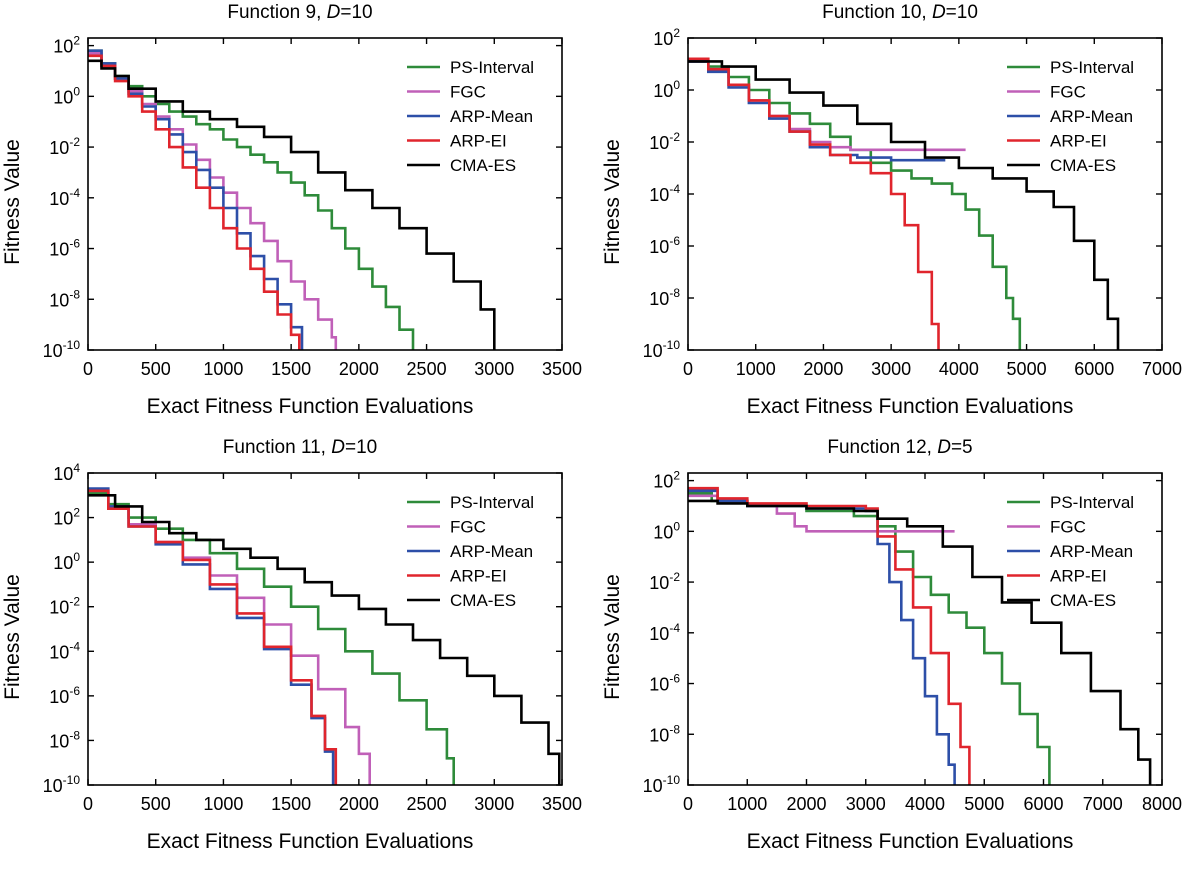 The height and width of the screenshot is (871, 1200). What do you see at coordinates (291, 369) in the screenshot?
I see `x-tick-label: 1500` at bounding box center [291, 369].